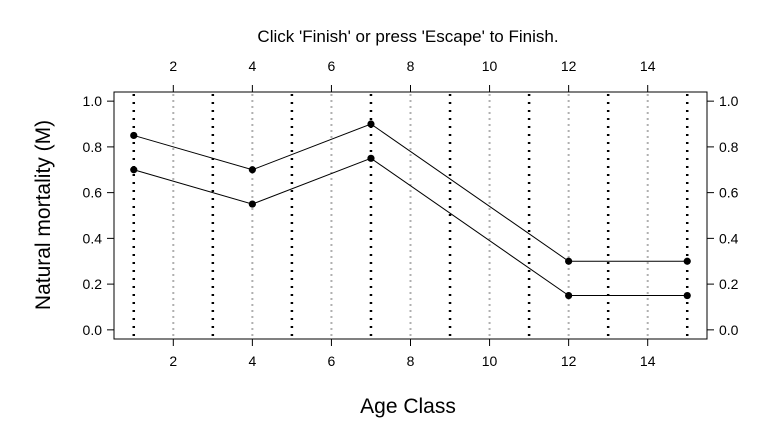  Describe the element at coordinates (490, 66) in the screenshot. I see `x-tick-label-top: 10` at that location.